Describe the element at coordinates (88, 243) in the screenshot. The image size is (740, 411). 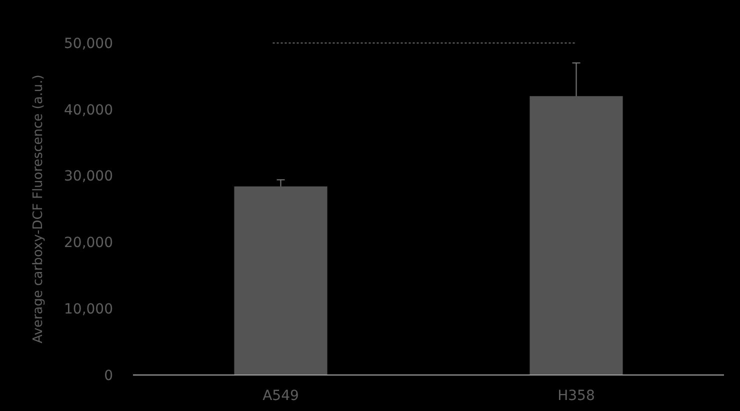
I see `y-tick-label: 20,000` at that location.